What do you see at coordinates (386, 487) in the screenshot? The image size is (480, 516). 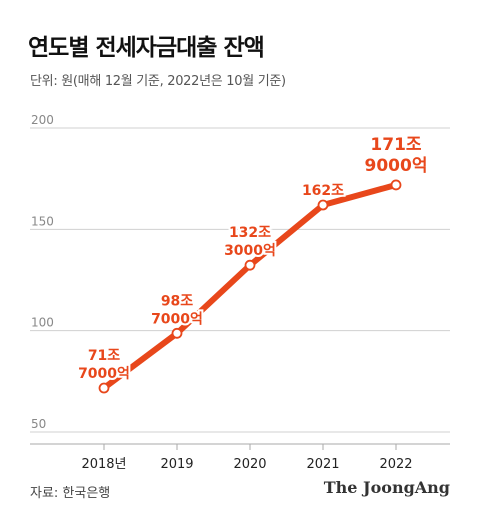 I see `publisher-logo: The JoongAng` at bounding box center [386, 487].